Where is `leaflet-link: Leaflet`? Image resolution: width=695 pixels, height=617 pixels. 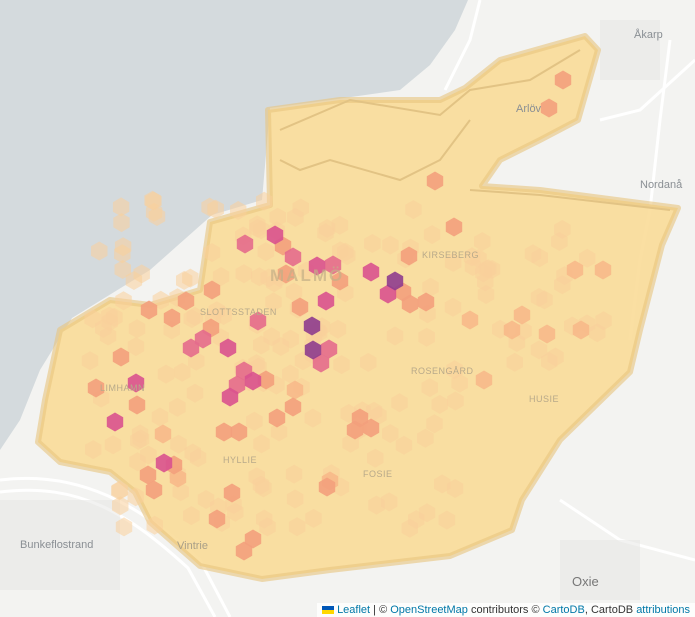 leaflet-link: Leaflet is located at coordinates (354, 610).